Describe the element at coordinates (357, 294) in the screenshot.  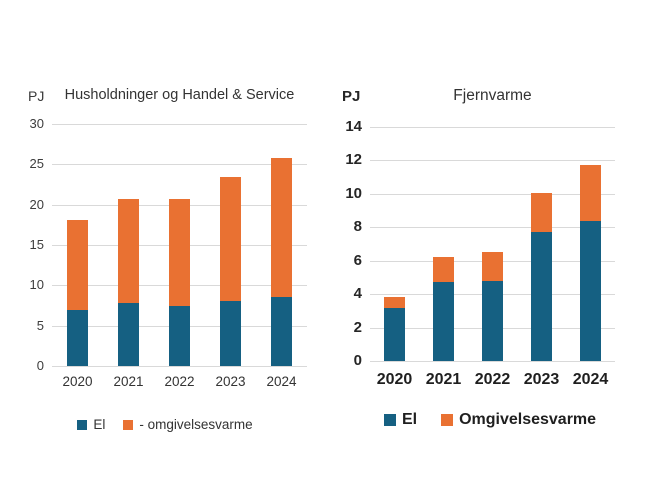
I see `y-tick-4: 4` at that location.